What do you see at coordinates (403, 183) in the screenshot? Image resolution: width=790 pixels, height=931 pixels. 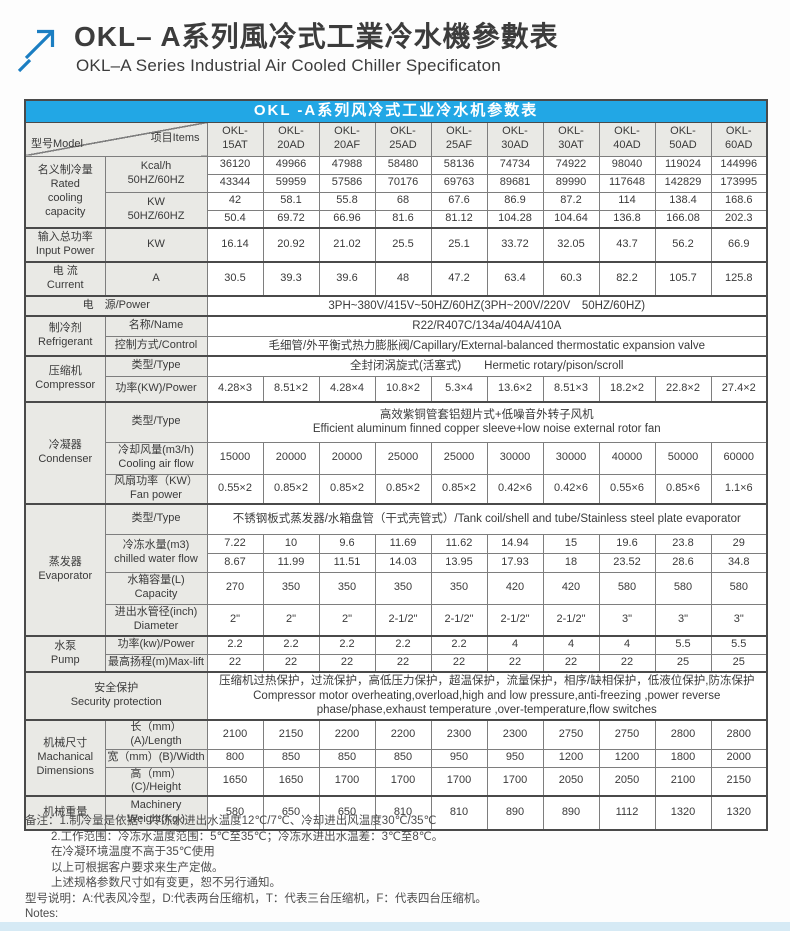 I see `value-cell: 70176` at bounding box center [403, 183].